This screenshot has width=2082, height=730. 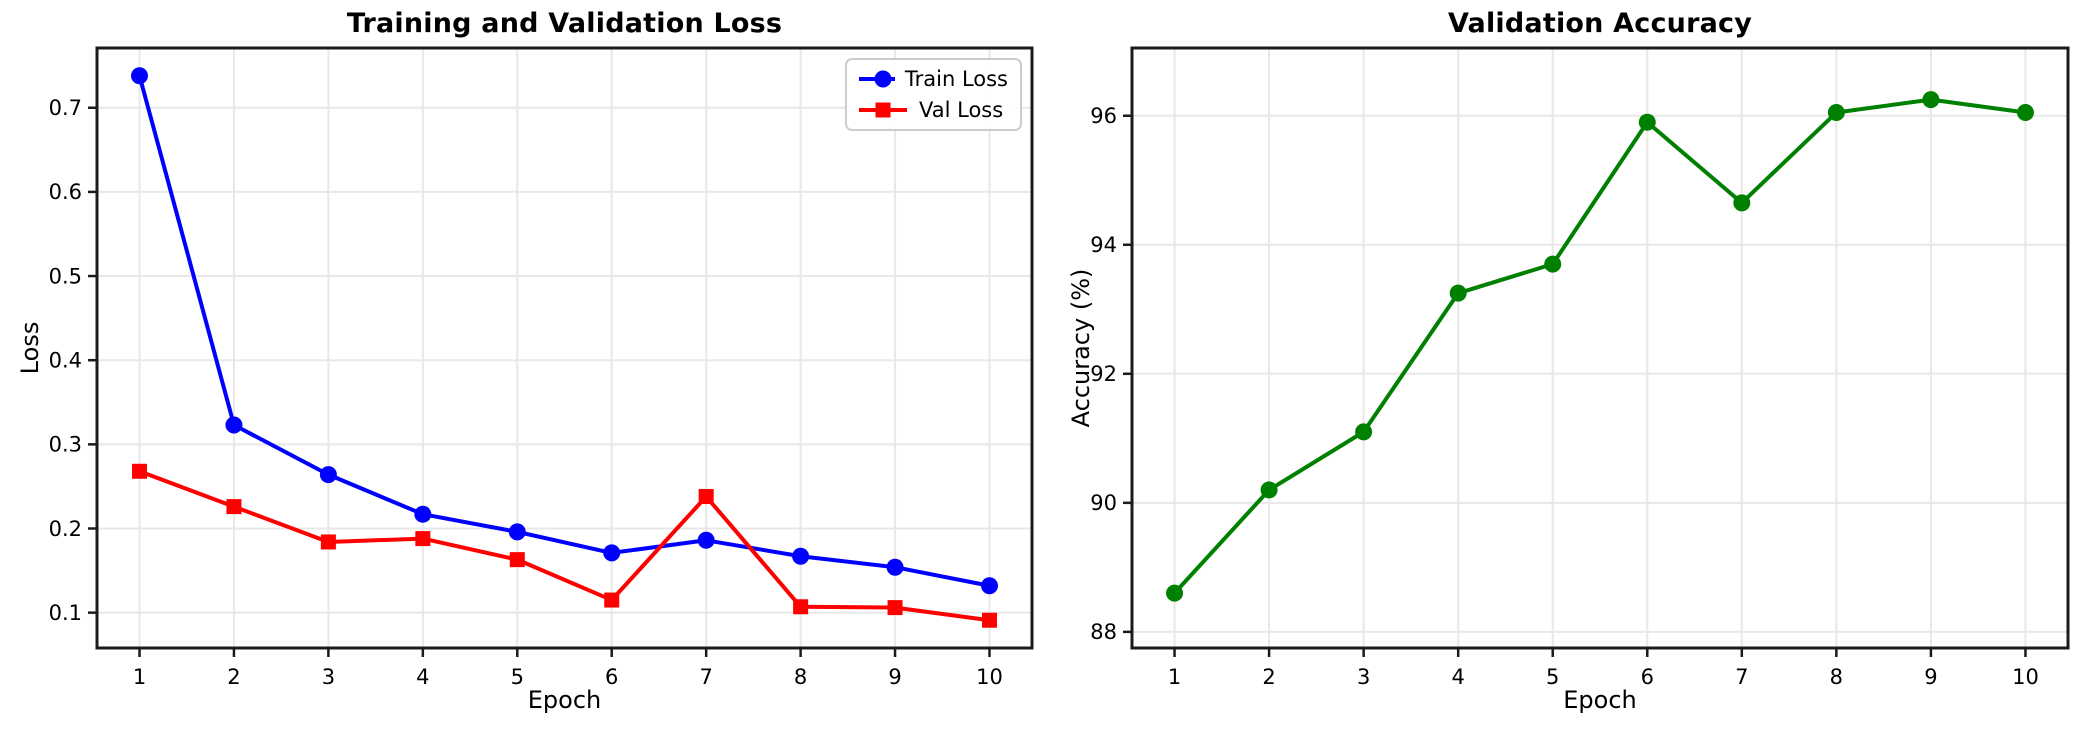 I want to click on legend-item-val-loss: Val Loss, so click(x=932, y=110).